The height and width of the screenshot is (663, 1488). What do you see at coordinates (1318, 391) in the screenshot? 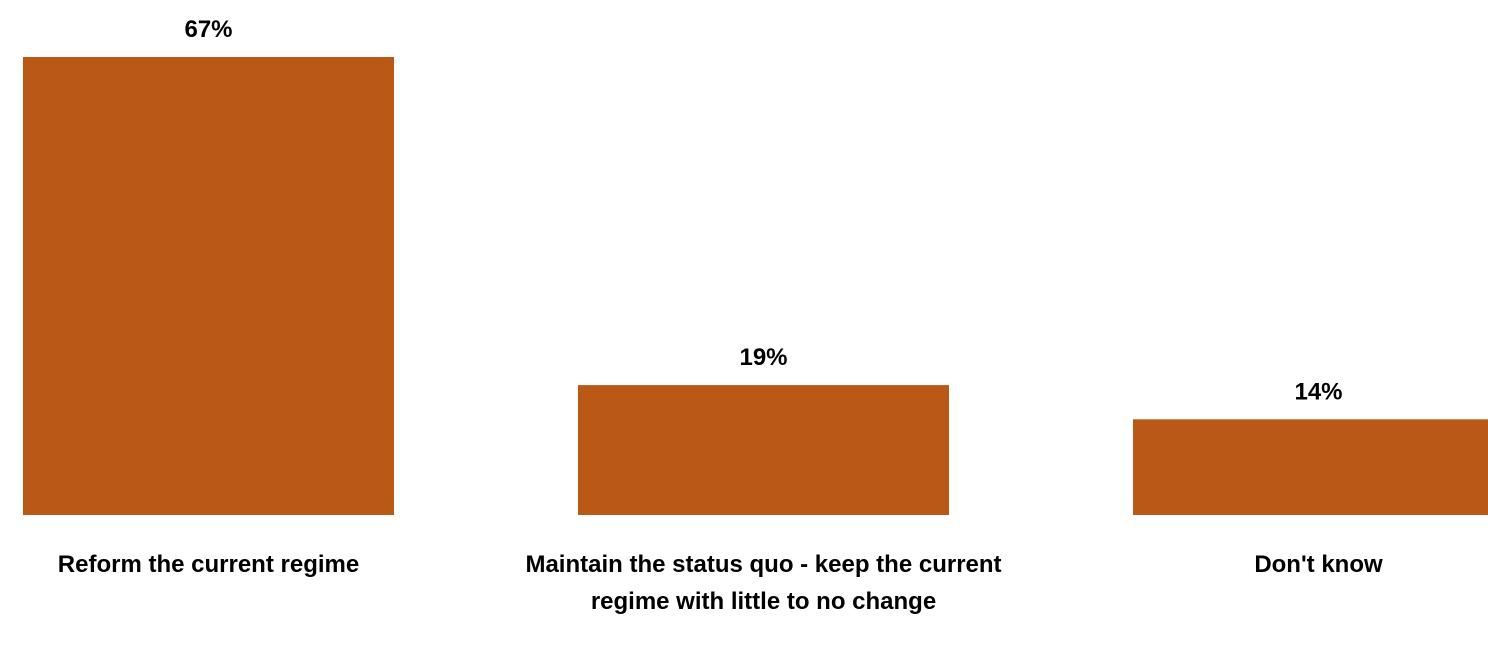
I see `data-label-3: 14%` at bounding box center [1318, 391].